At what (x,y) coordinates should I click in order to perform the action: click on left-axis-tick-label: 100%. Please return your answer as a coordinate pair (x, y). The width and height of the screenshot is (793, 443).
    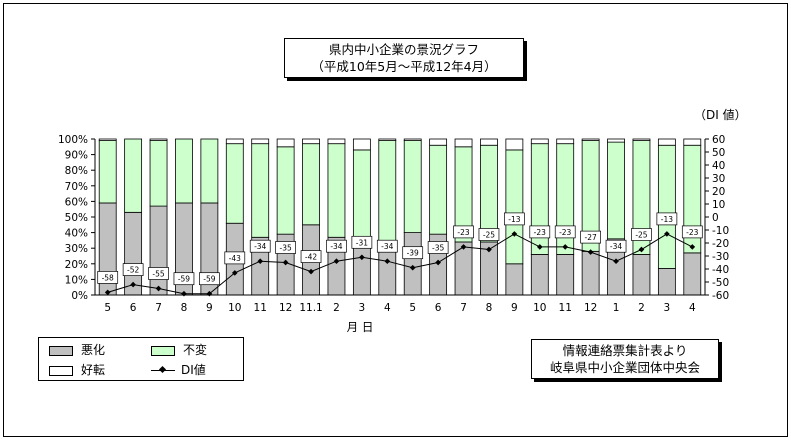
    Looking at the image, I should click on (73, 140).